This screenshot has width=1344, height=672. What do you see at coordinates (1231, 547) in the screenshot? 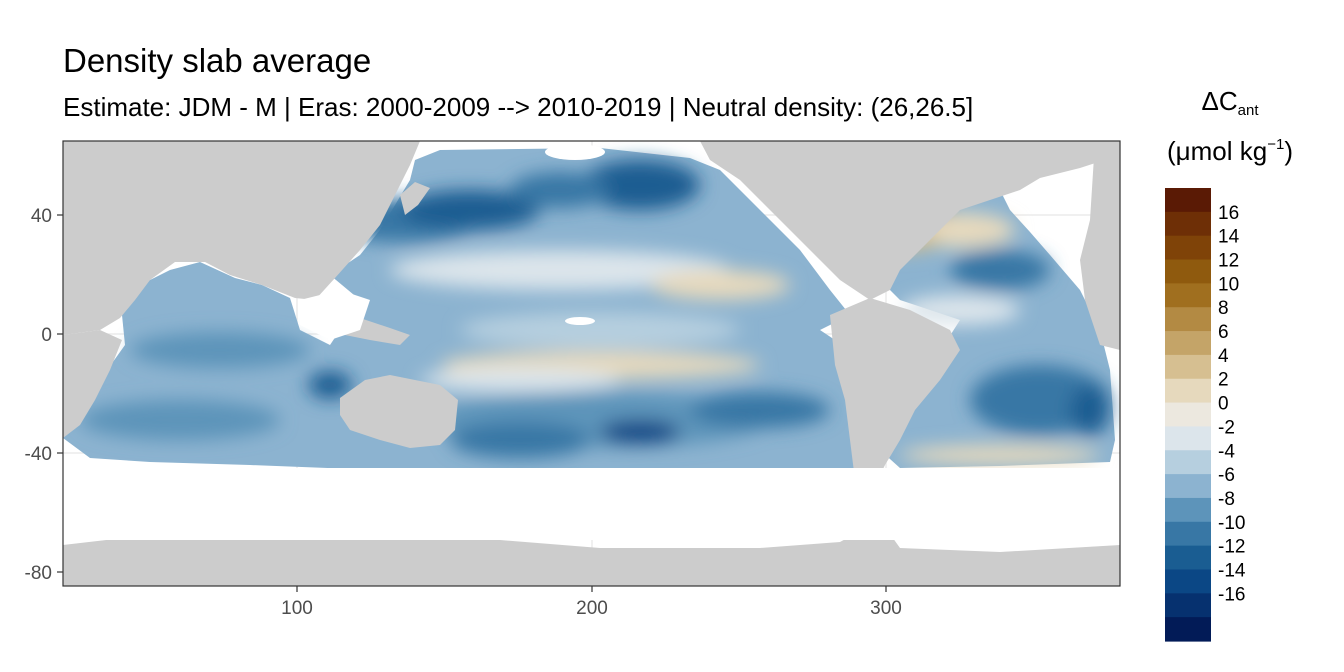
I see `legend-break-label: -12` at bounding box center [1231, 547].